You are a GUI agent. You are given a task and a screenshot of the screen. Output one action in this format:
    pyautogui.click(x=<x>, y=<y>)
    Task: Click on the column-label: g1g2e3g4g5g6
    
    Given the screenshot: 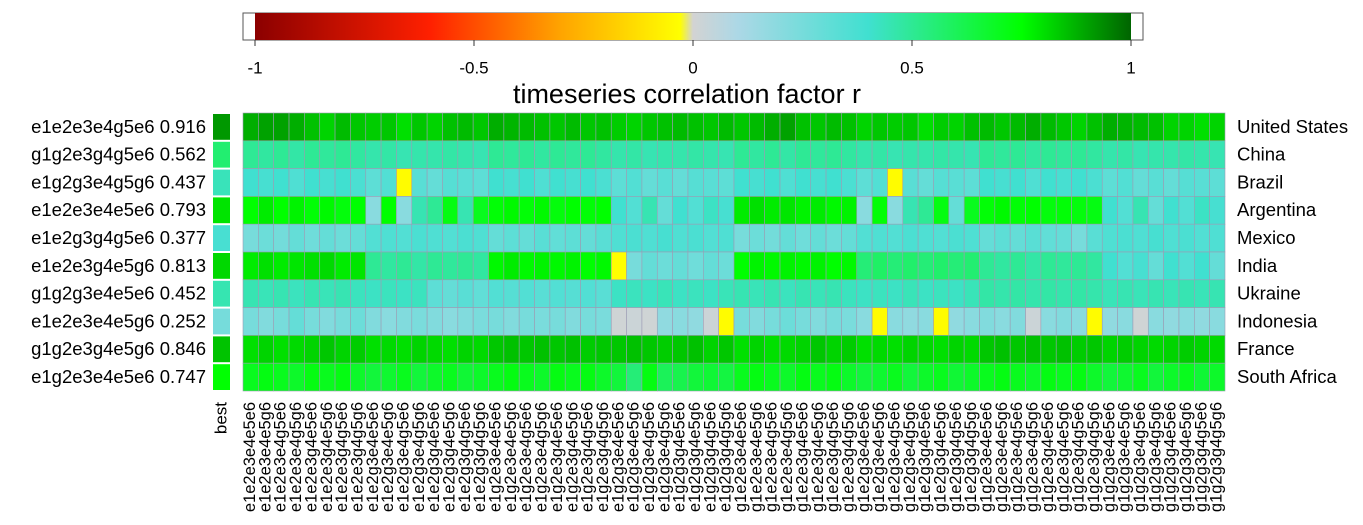 What is the action you would take?
    pyautogui.click(x=1094, y=457)
    